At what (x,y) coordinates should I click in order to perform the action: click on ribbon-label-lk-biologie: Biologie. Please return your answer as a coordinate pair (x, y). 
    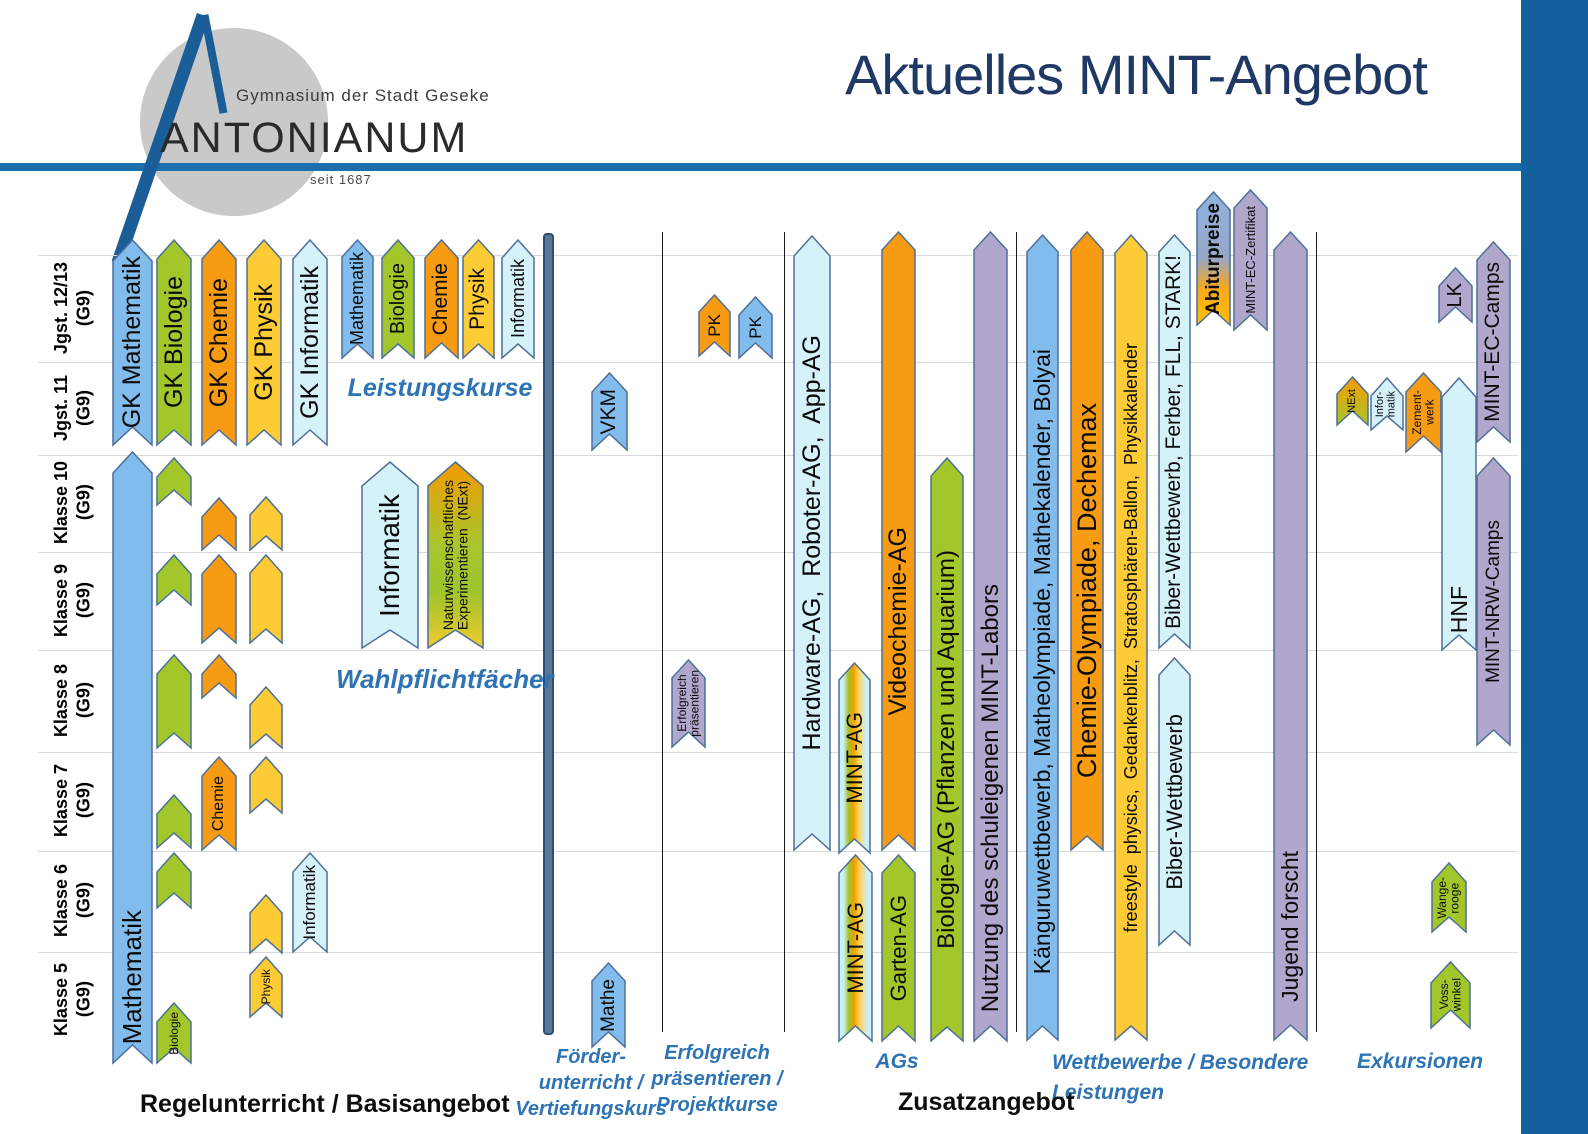
    Looking at the image, I should click on (397, 299).